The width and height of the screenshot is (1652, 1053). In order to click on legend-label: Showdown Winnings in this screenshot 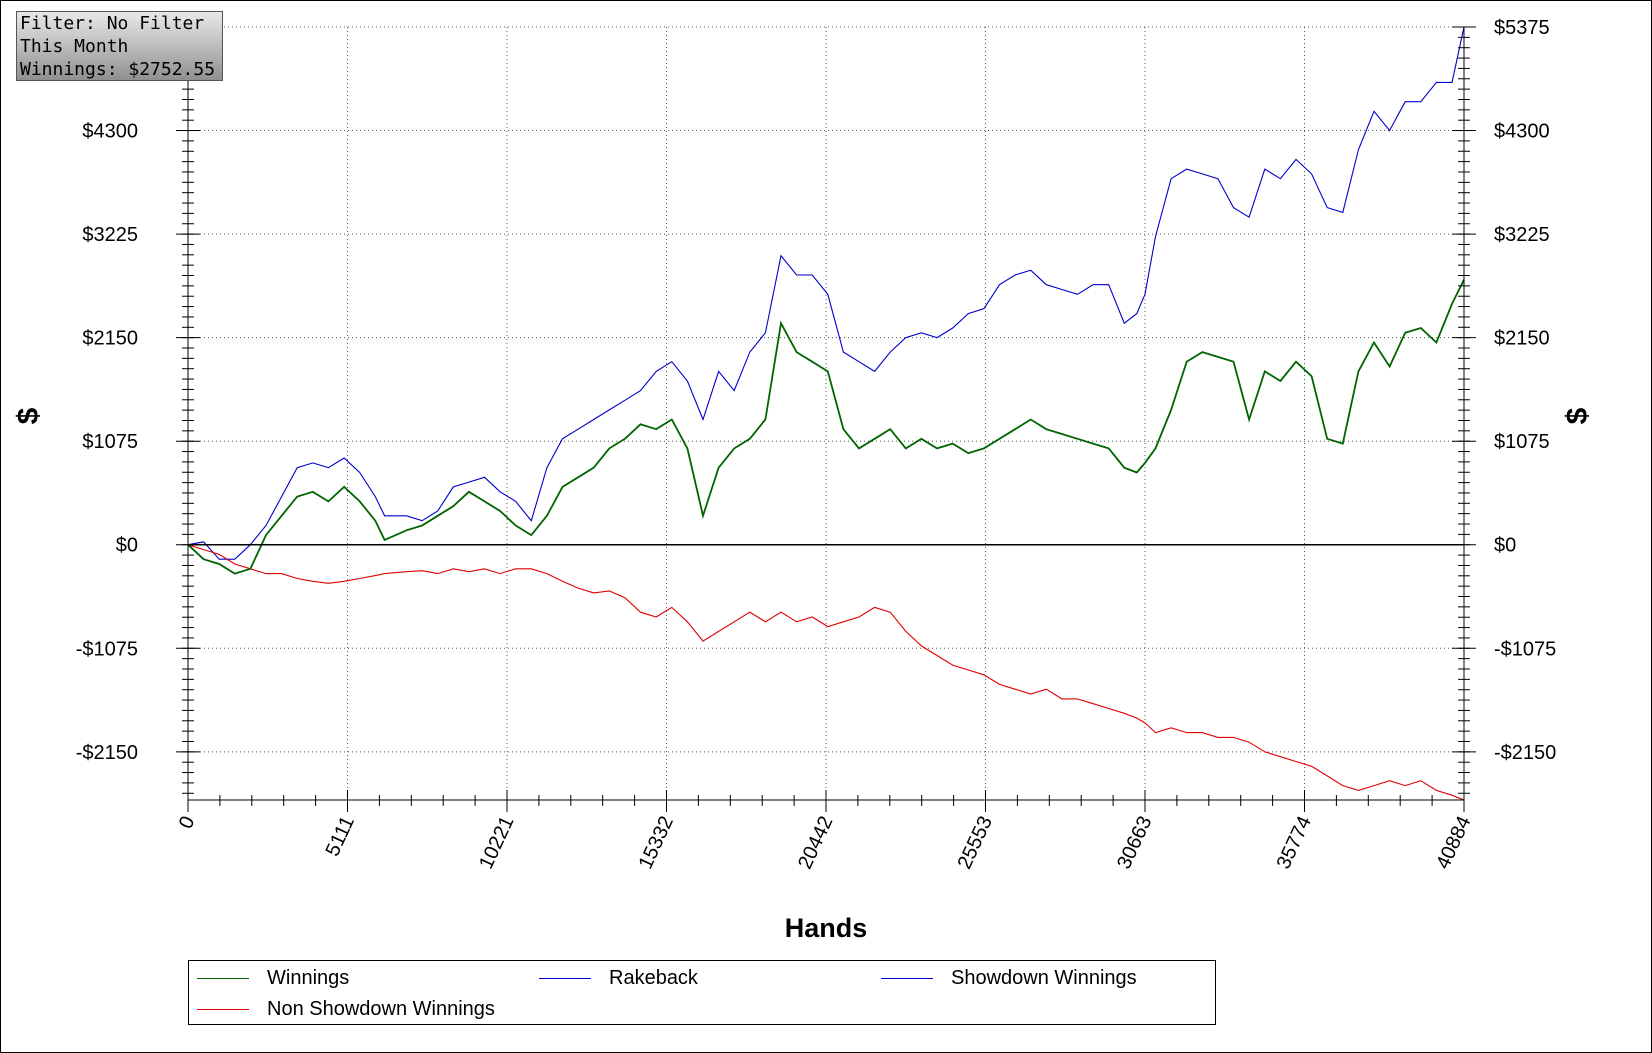, I will do `click(1044, 977)`.